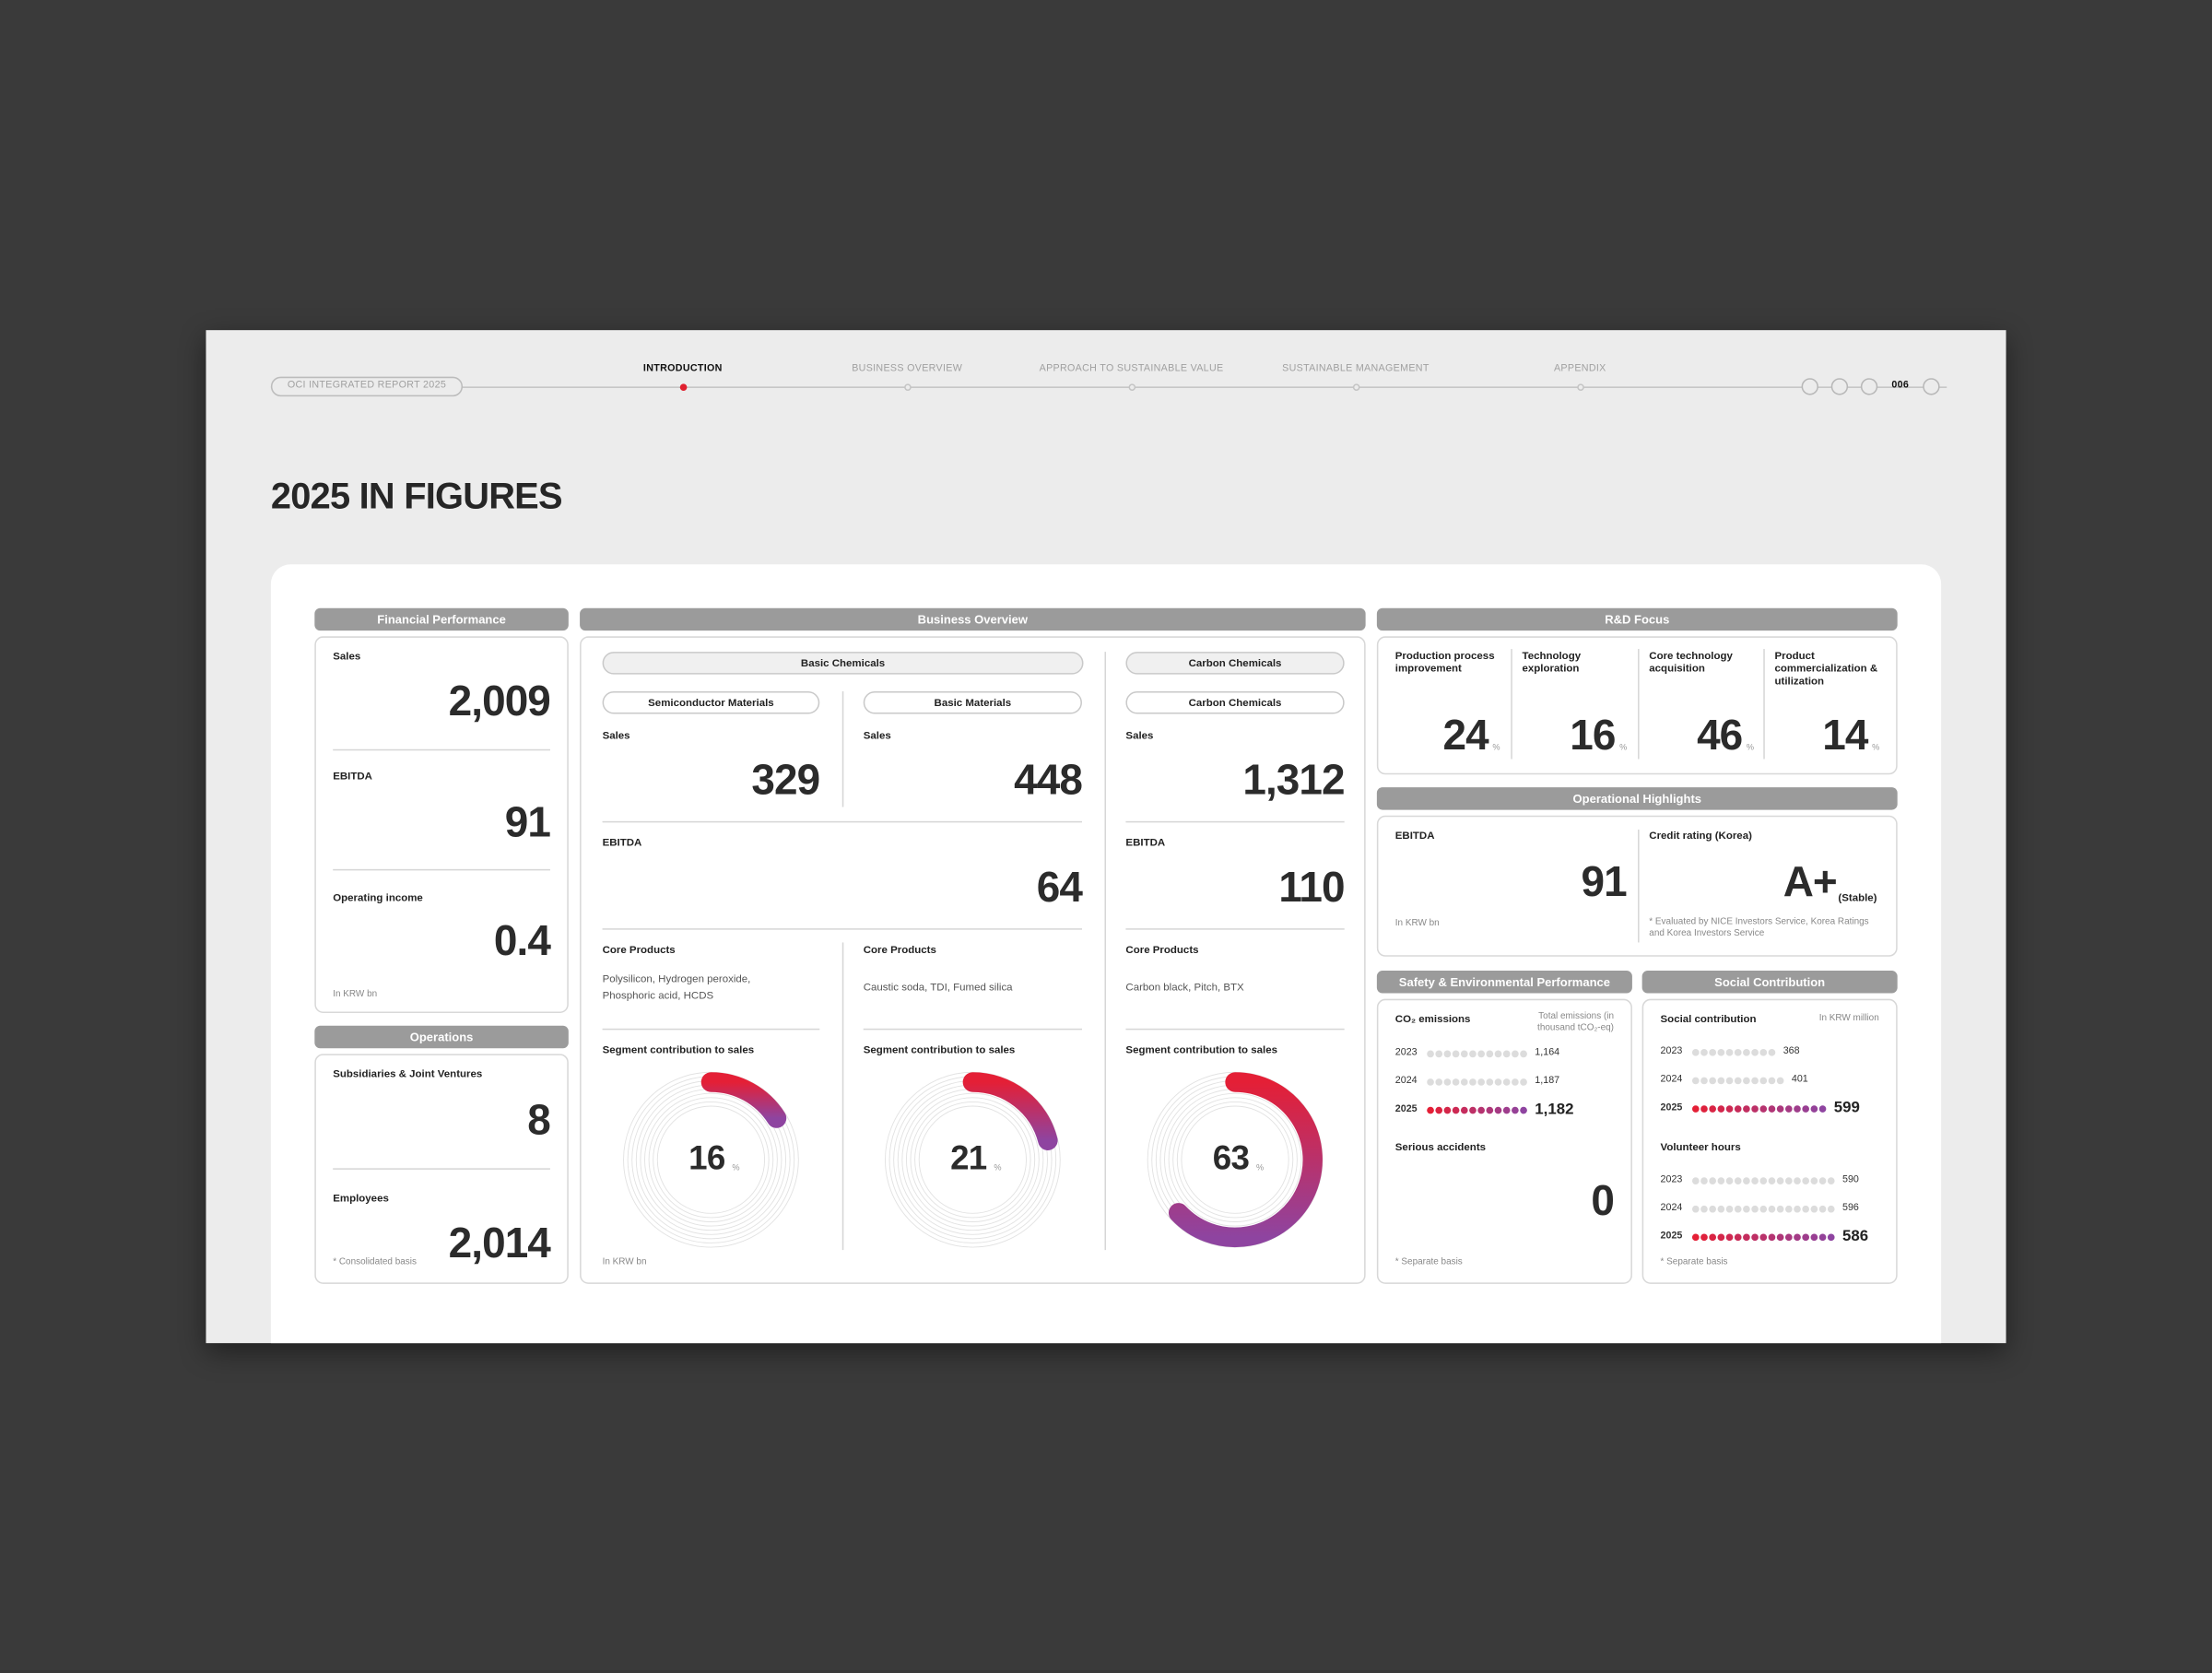 The height and width of the screenshot is (1673, 2212). Describe the element at coordinates (1184, 987) in the screenshot. I see `core-products: Carbon black, Pitch, BTX` at that location.